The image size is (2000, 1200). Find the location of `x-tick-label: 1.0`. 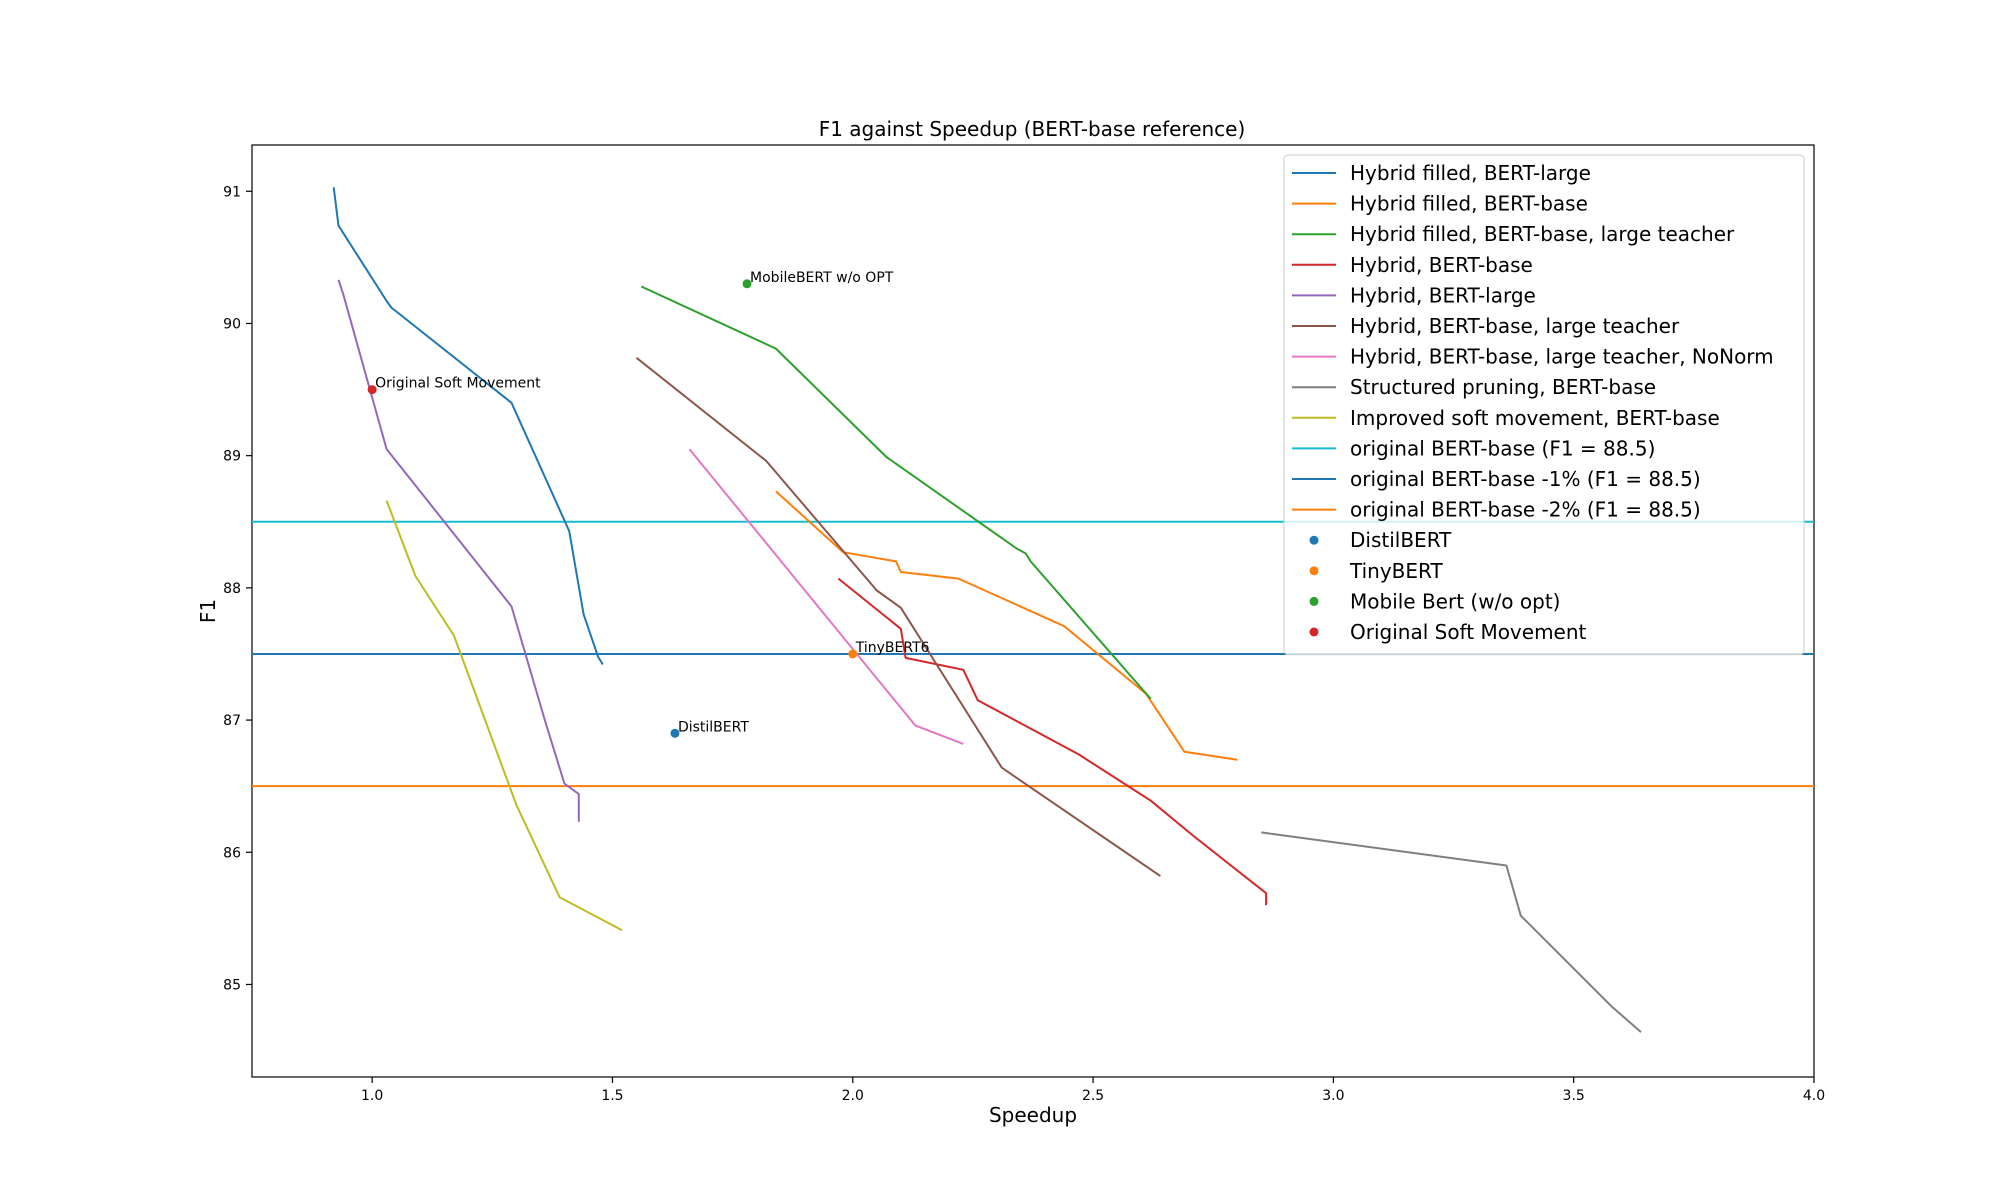

x-tick-label: 1.0 is located at coordinates (372, 1096).